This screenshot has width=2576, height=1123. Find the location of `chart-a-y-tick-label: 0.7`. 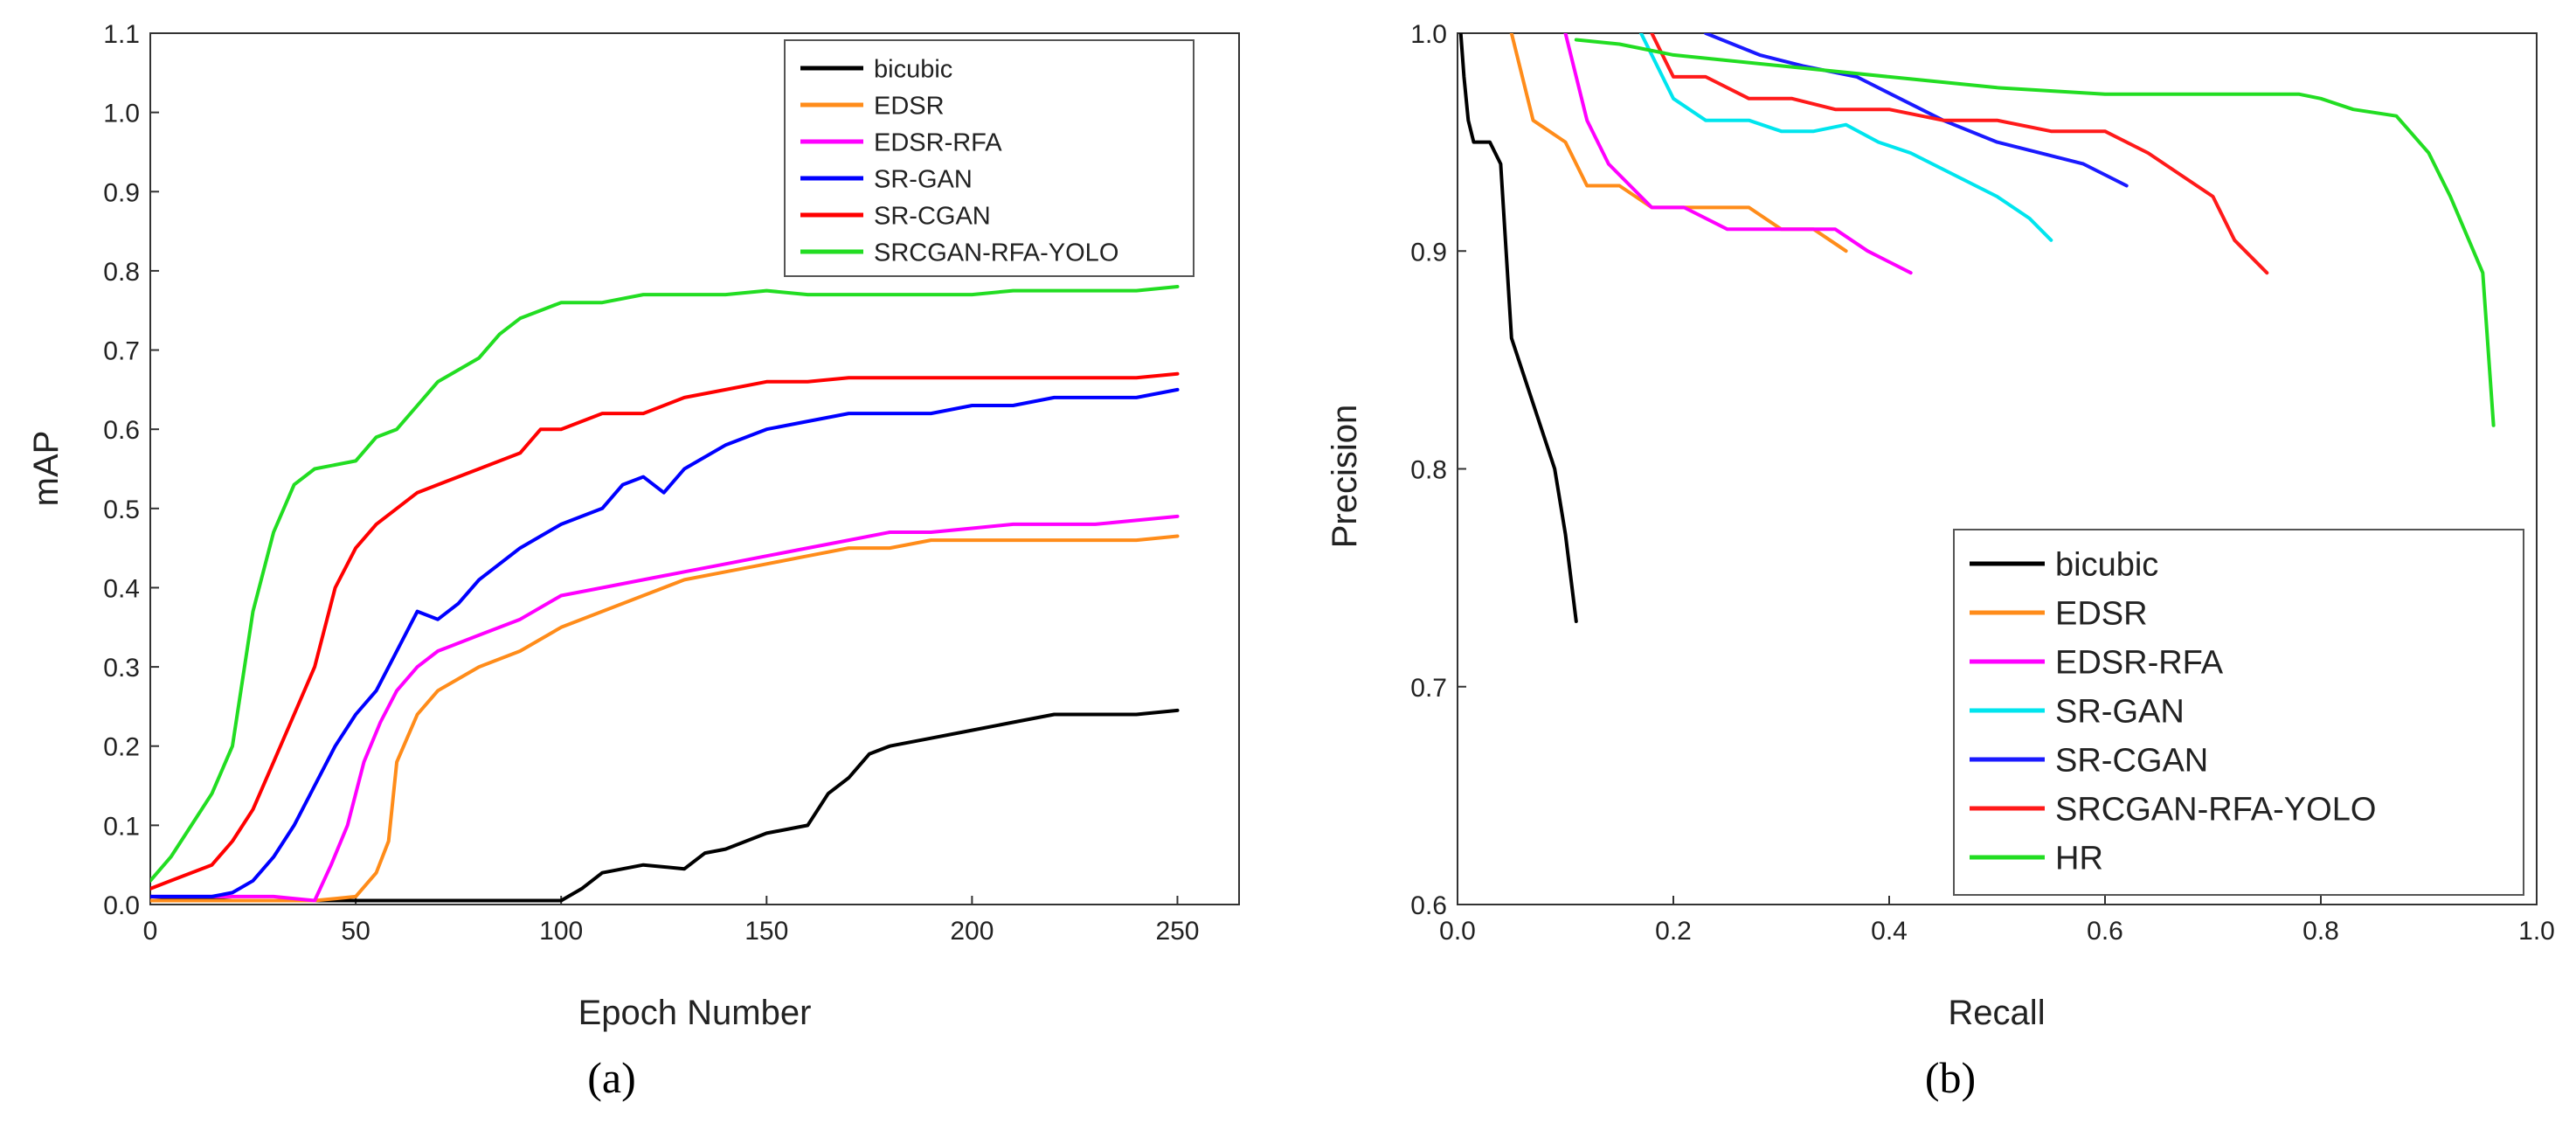

chart-a-y-tick-label: 0.7 is located at coordinates (121, 351).